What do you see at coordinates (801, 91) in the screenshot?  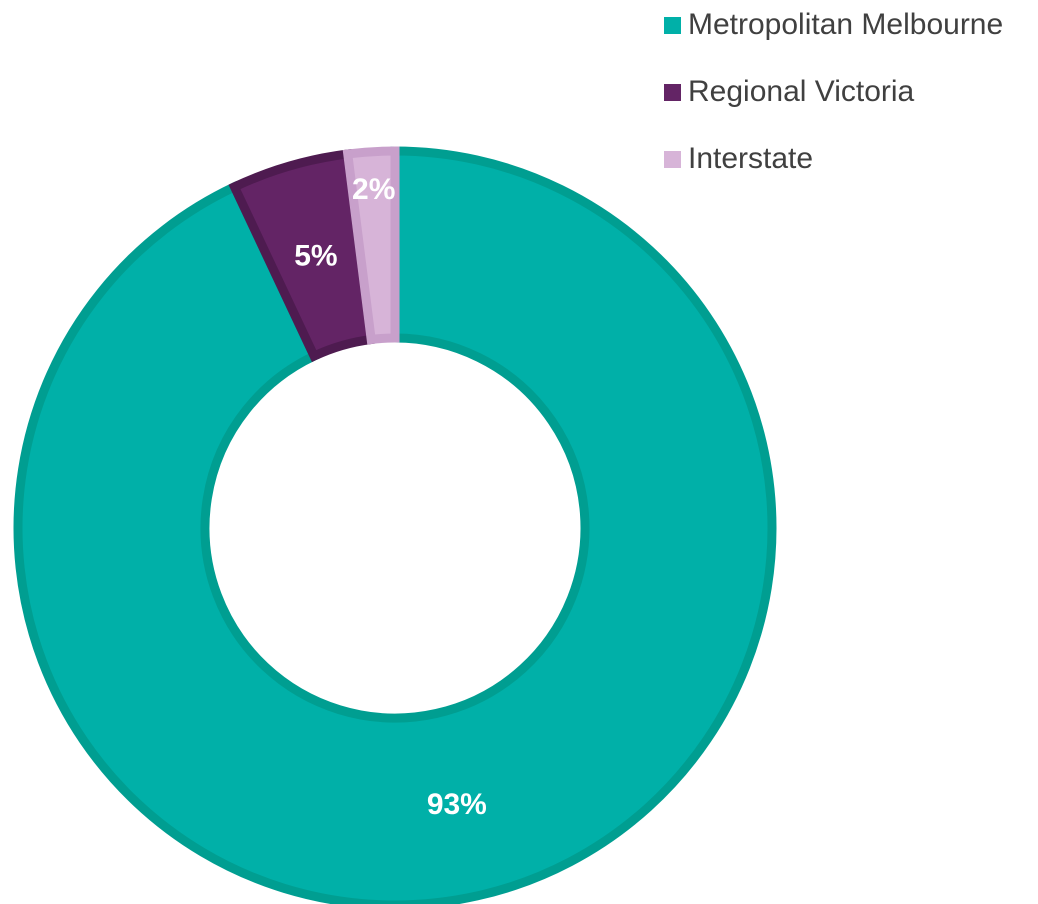 I see `legend-label: Regional Victoria` at bounding box center [801, 91].